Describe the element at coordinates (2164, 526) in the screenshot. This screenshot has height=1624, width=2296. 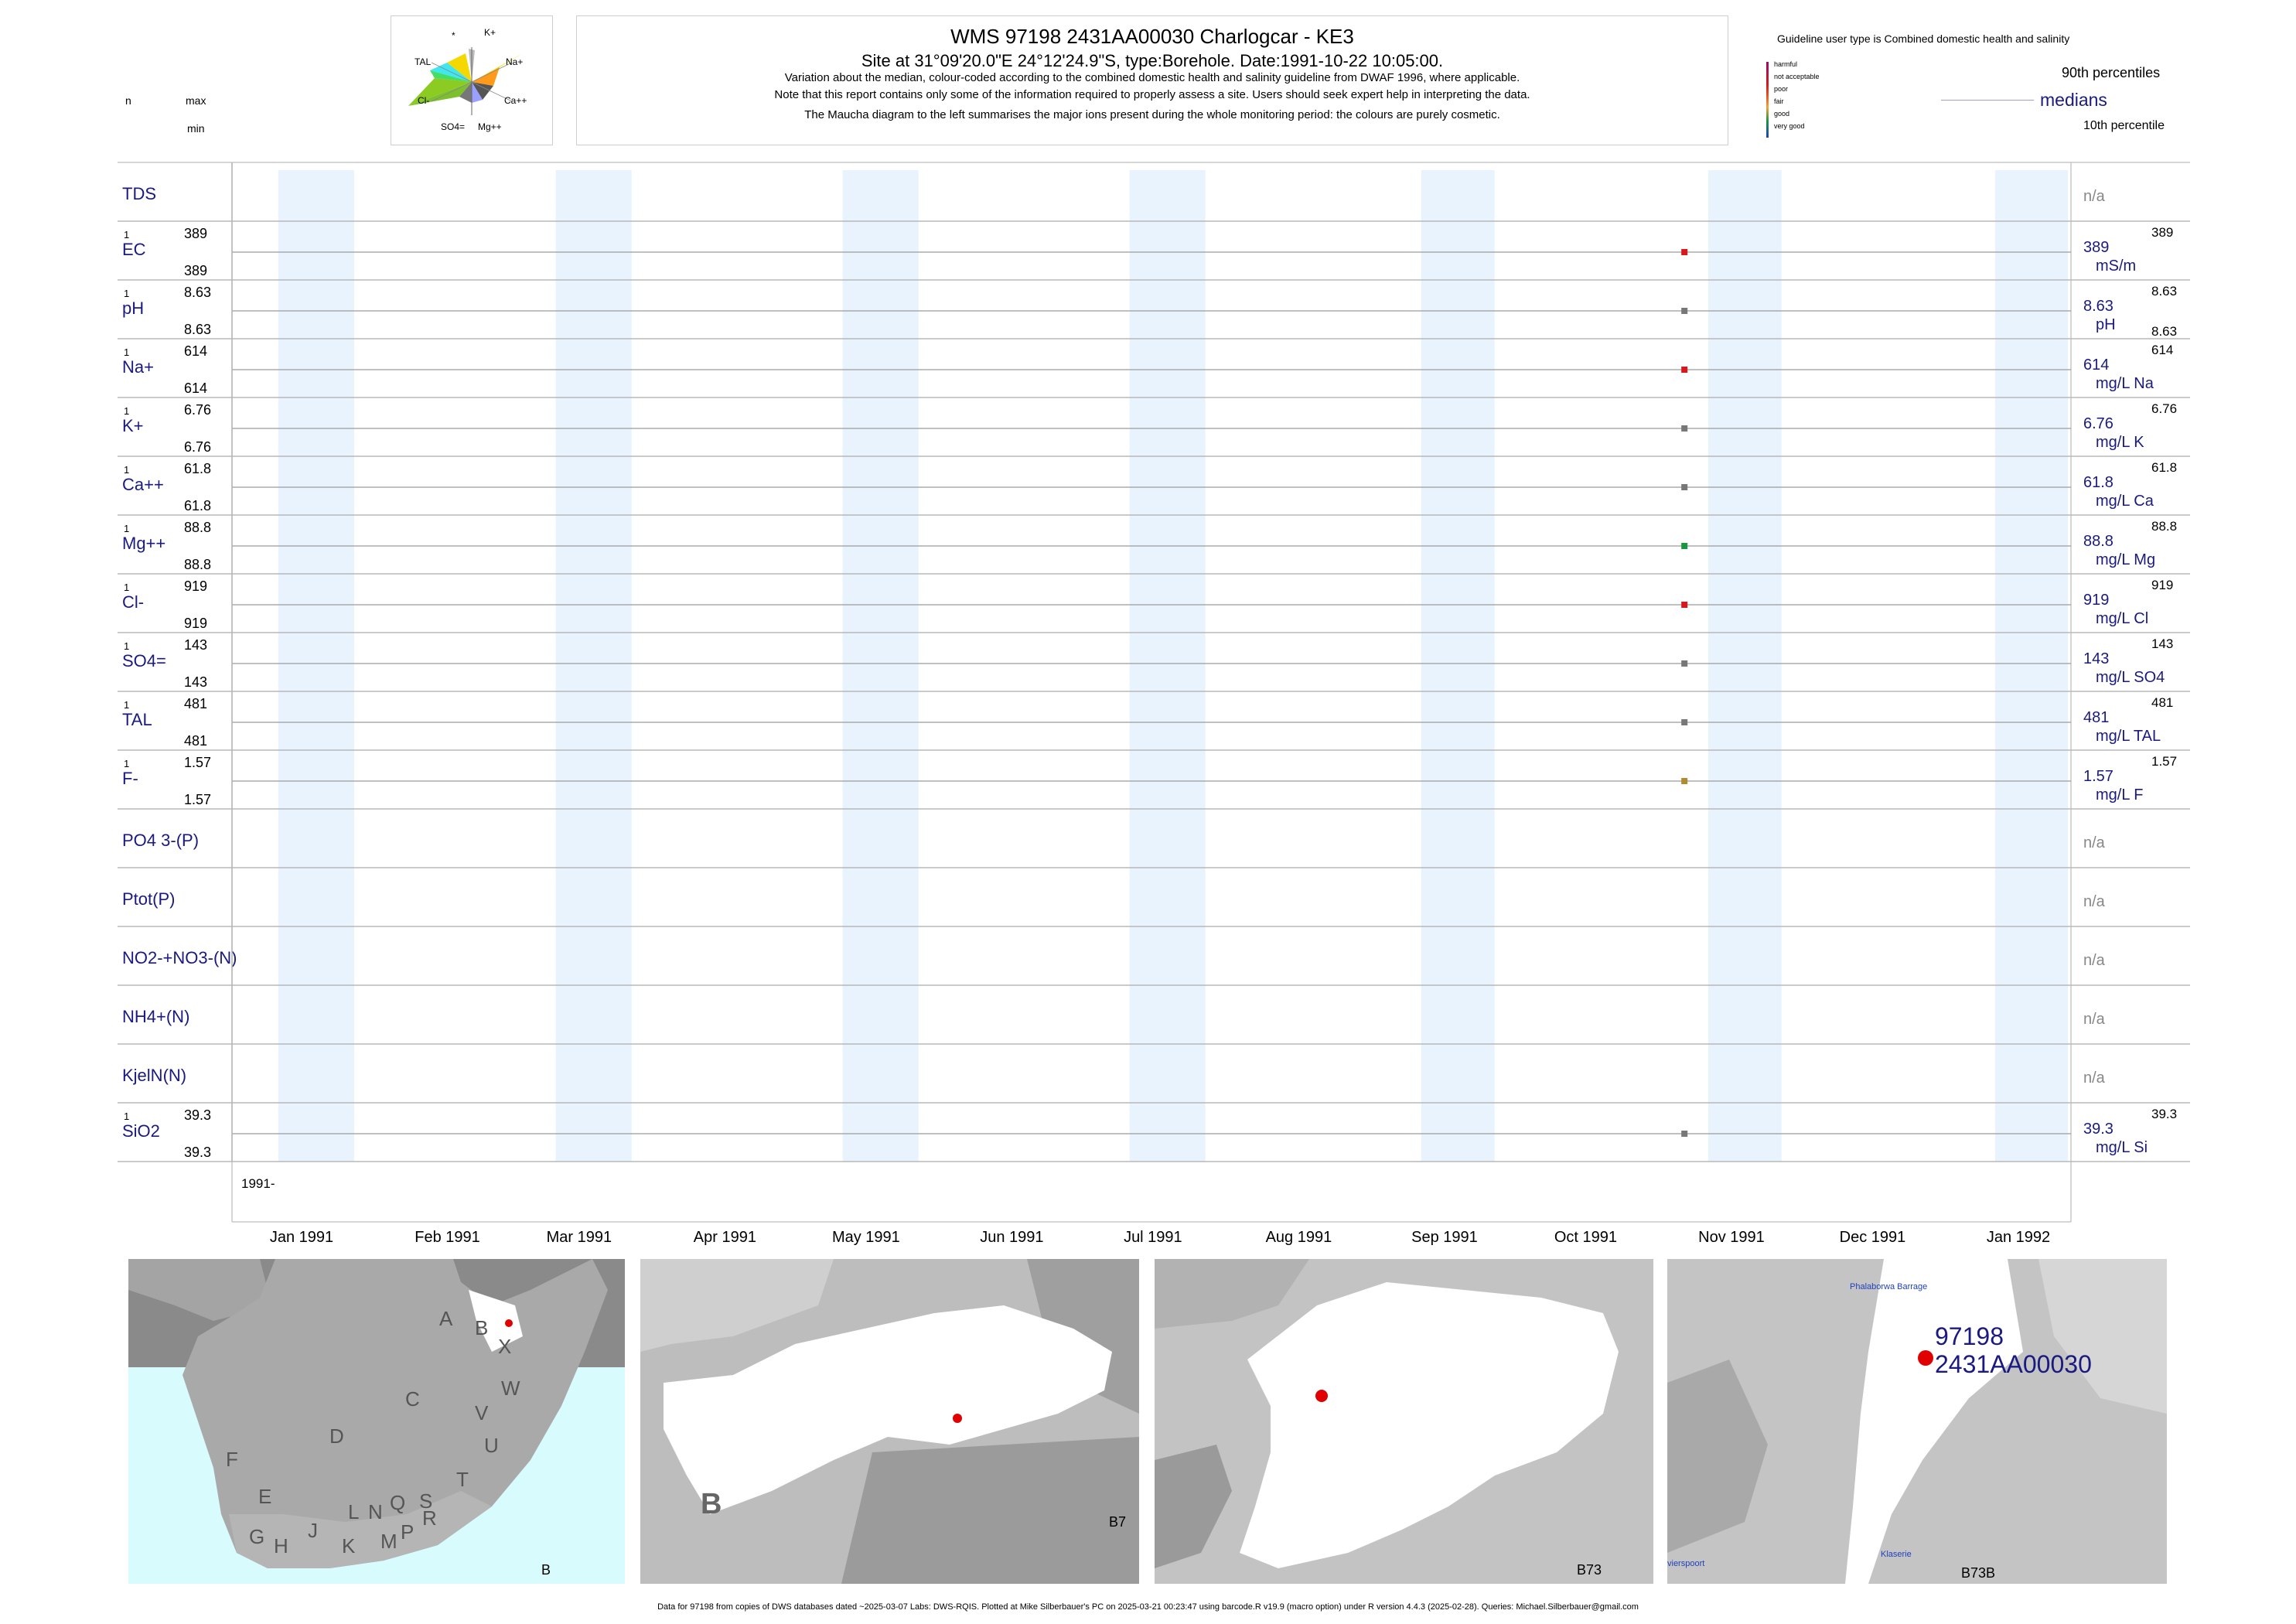
I see `row-7-right-p90: 88.8` at that location.